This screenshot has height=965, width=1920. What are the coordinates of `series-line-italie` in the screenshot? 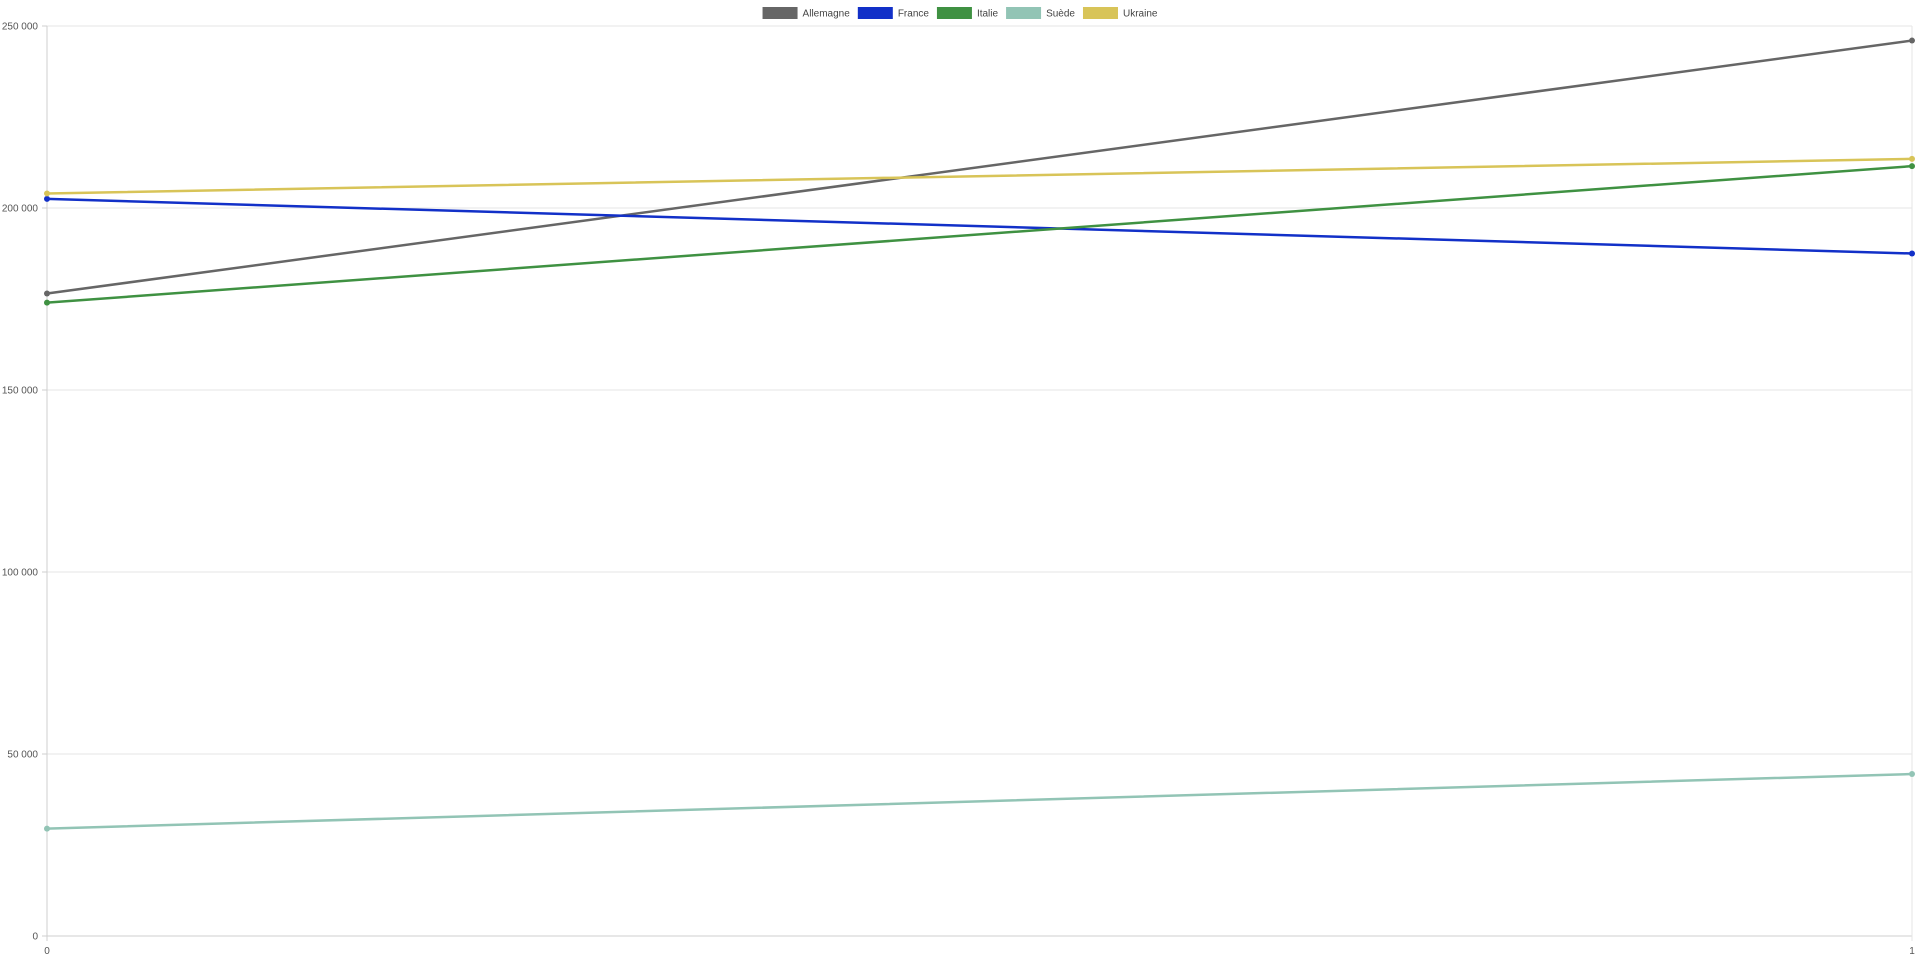 It's located at (979, 234).